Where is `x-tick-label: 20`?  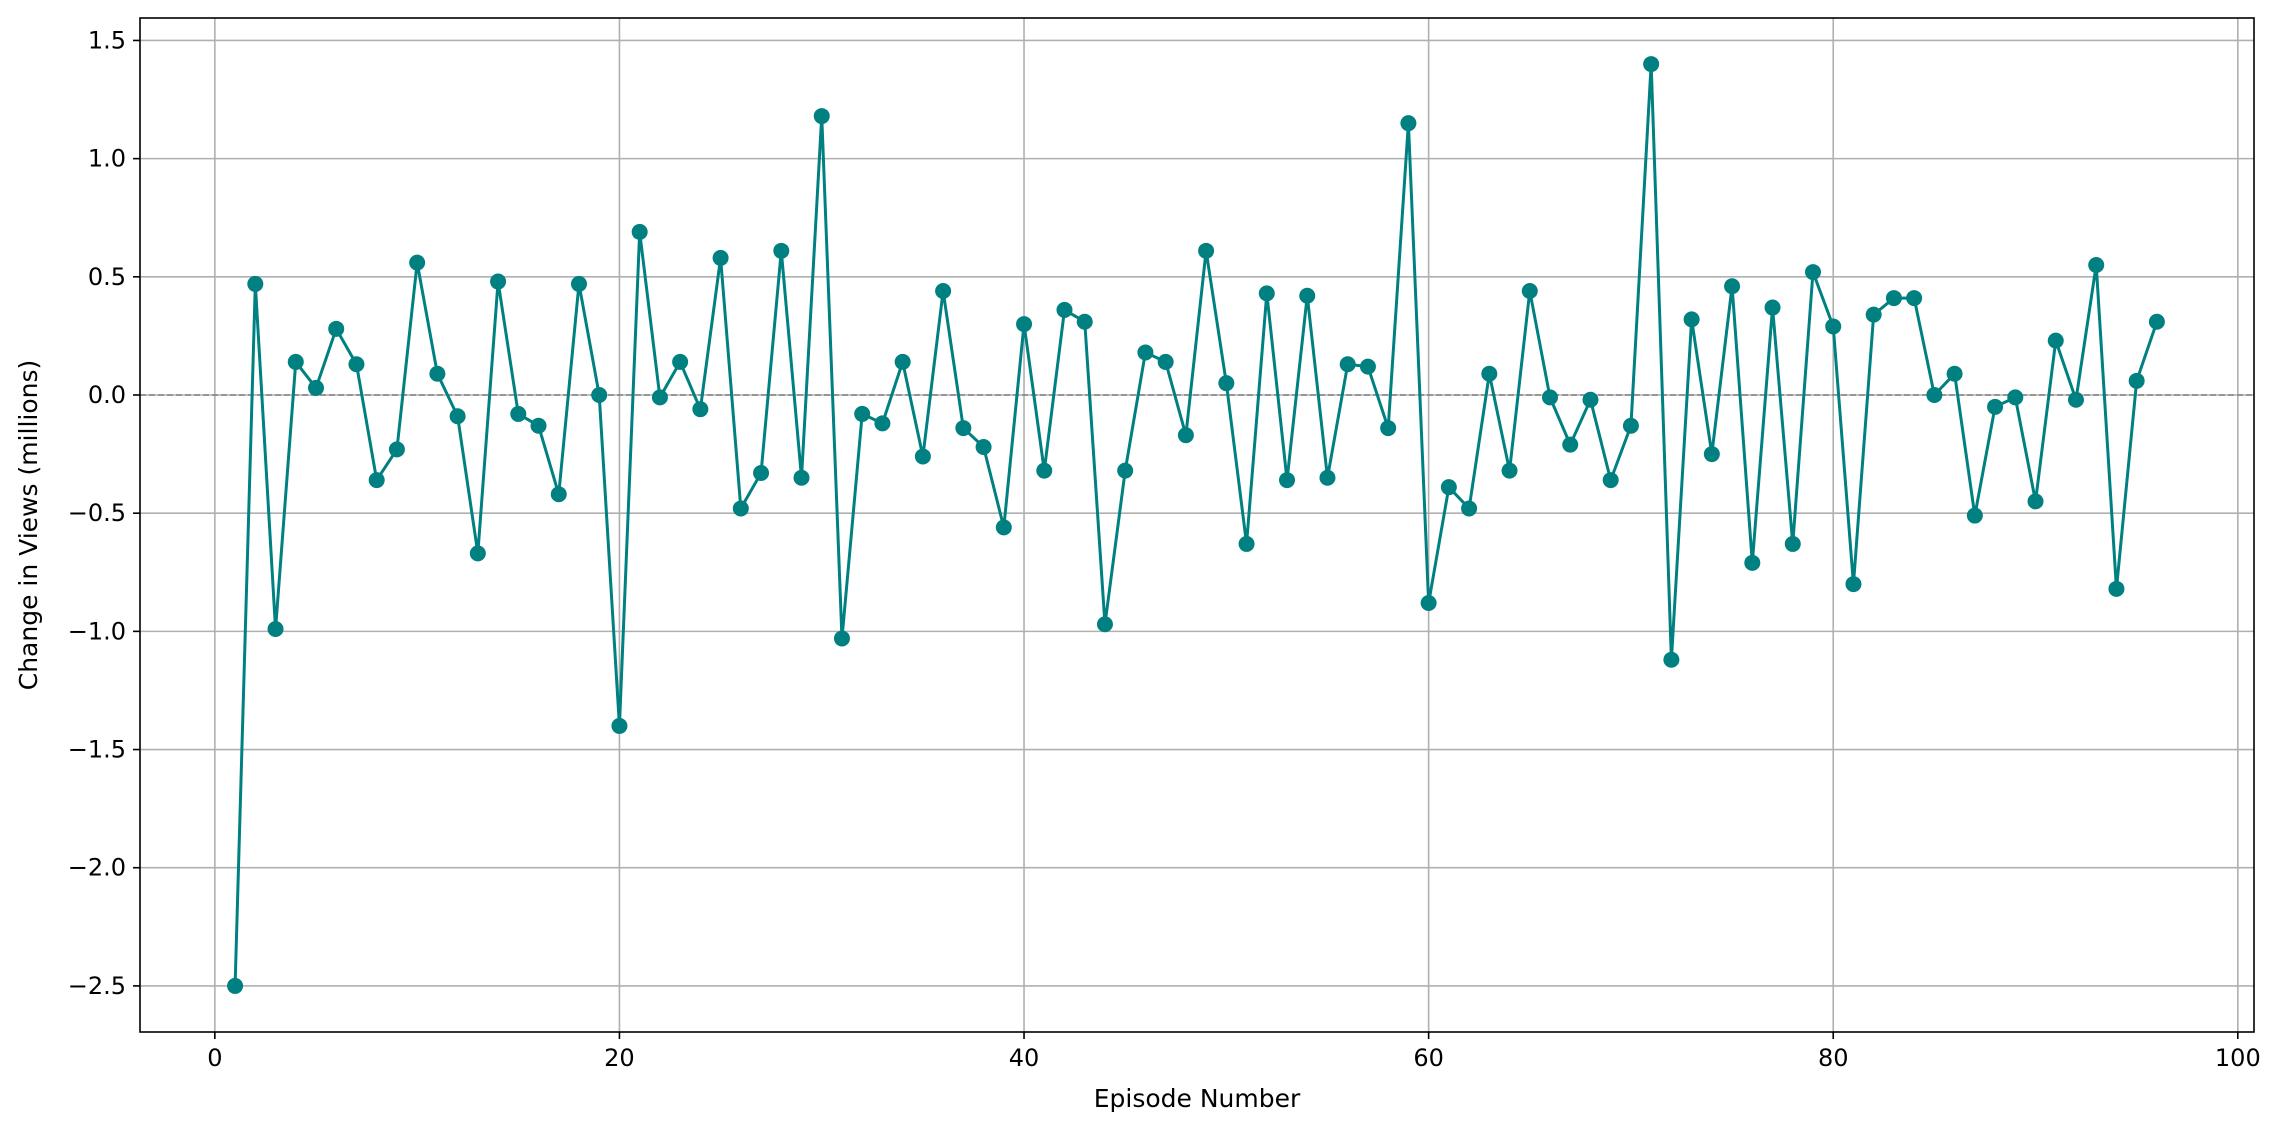
x-tick-label: 20 is located at coordinates (619, 1058).